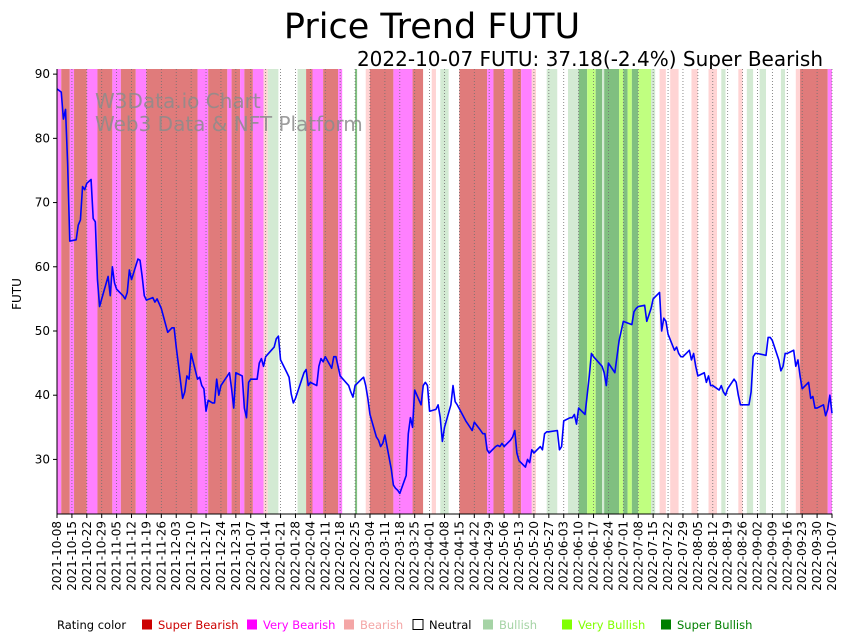  What do you see at coordinates (42, 331) in the screenshot?
I see `y-tick-label: 50` at bounding box center [42, 331].